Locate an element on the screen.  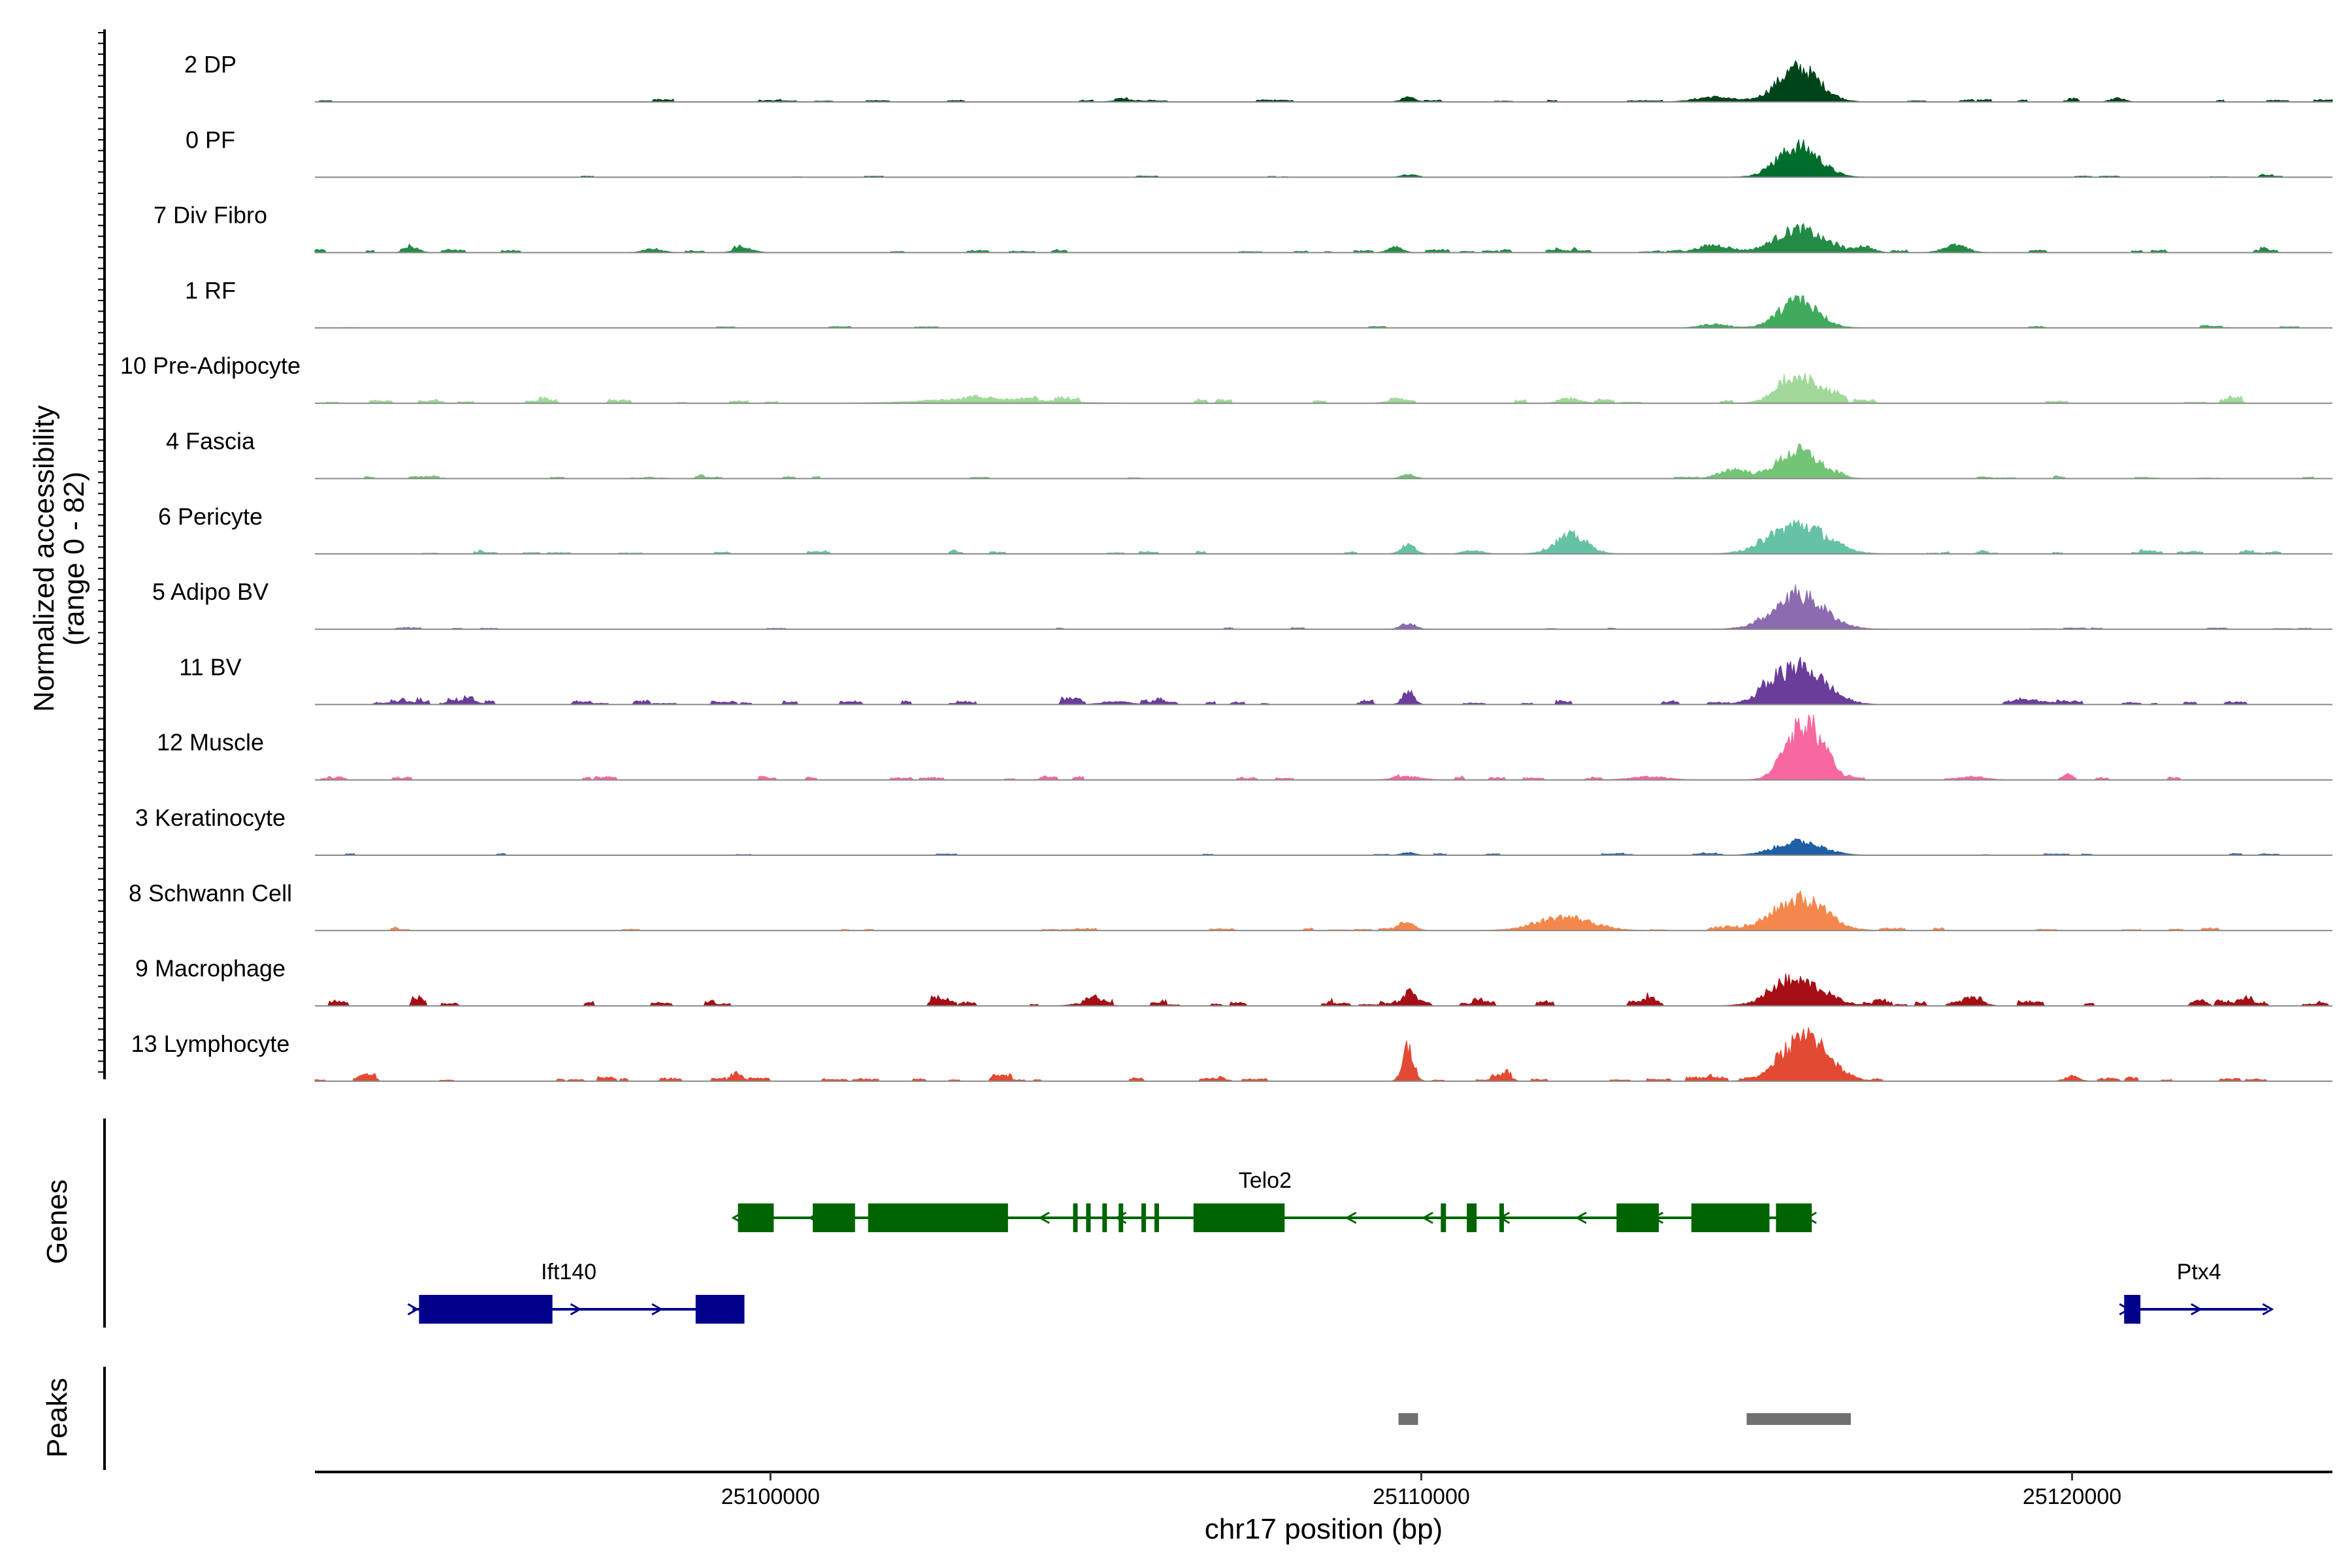
x-axis-label: chr17 position (bp) is located at coordinates (1324, 1529).